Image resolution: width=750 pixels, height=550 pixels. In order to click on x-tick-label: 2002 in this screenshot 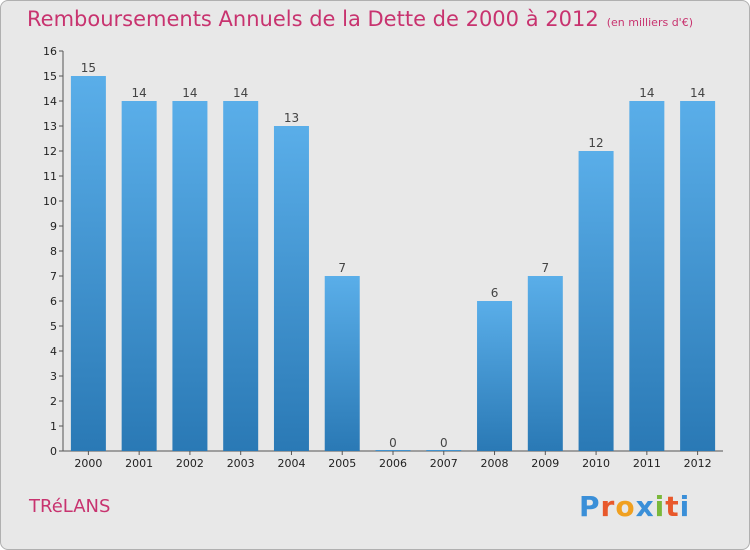, I will do `click(190, 463)`.